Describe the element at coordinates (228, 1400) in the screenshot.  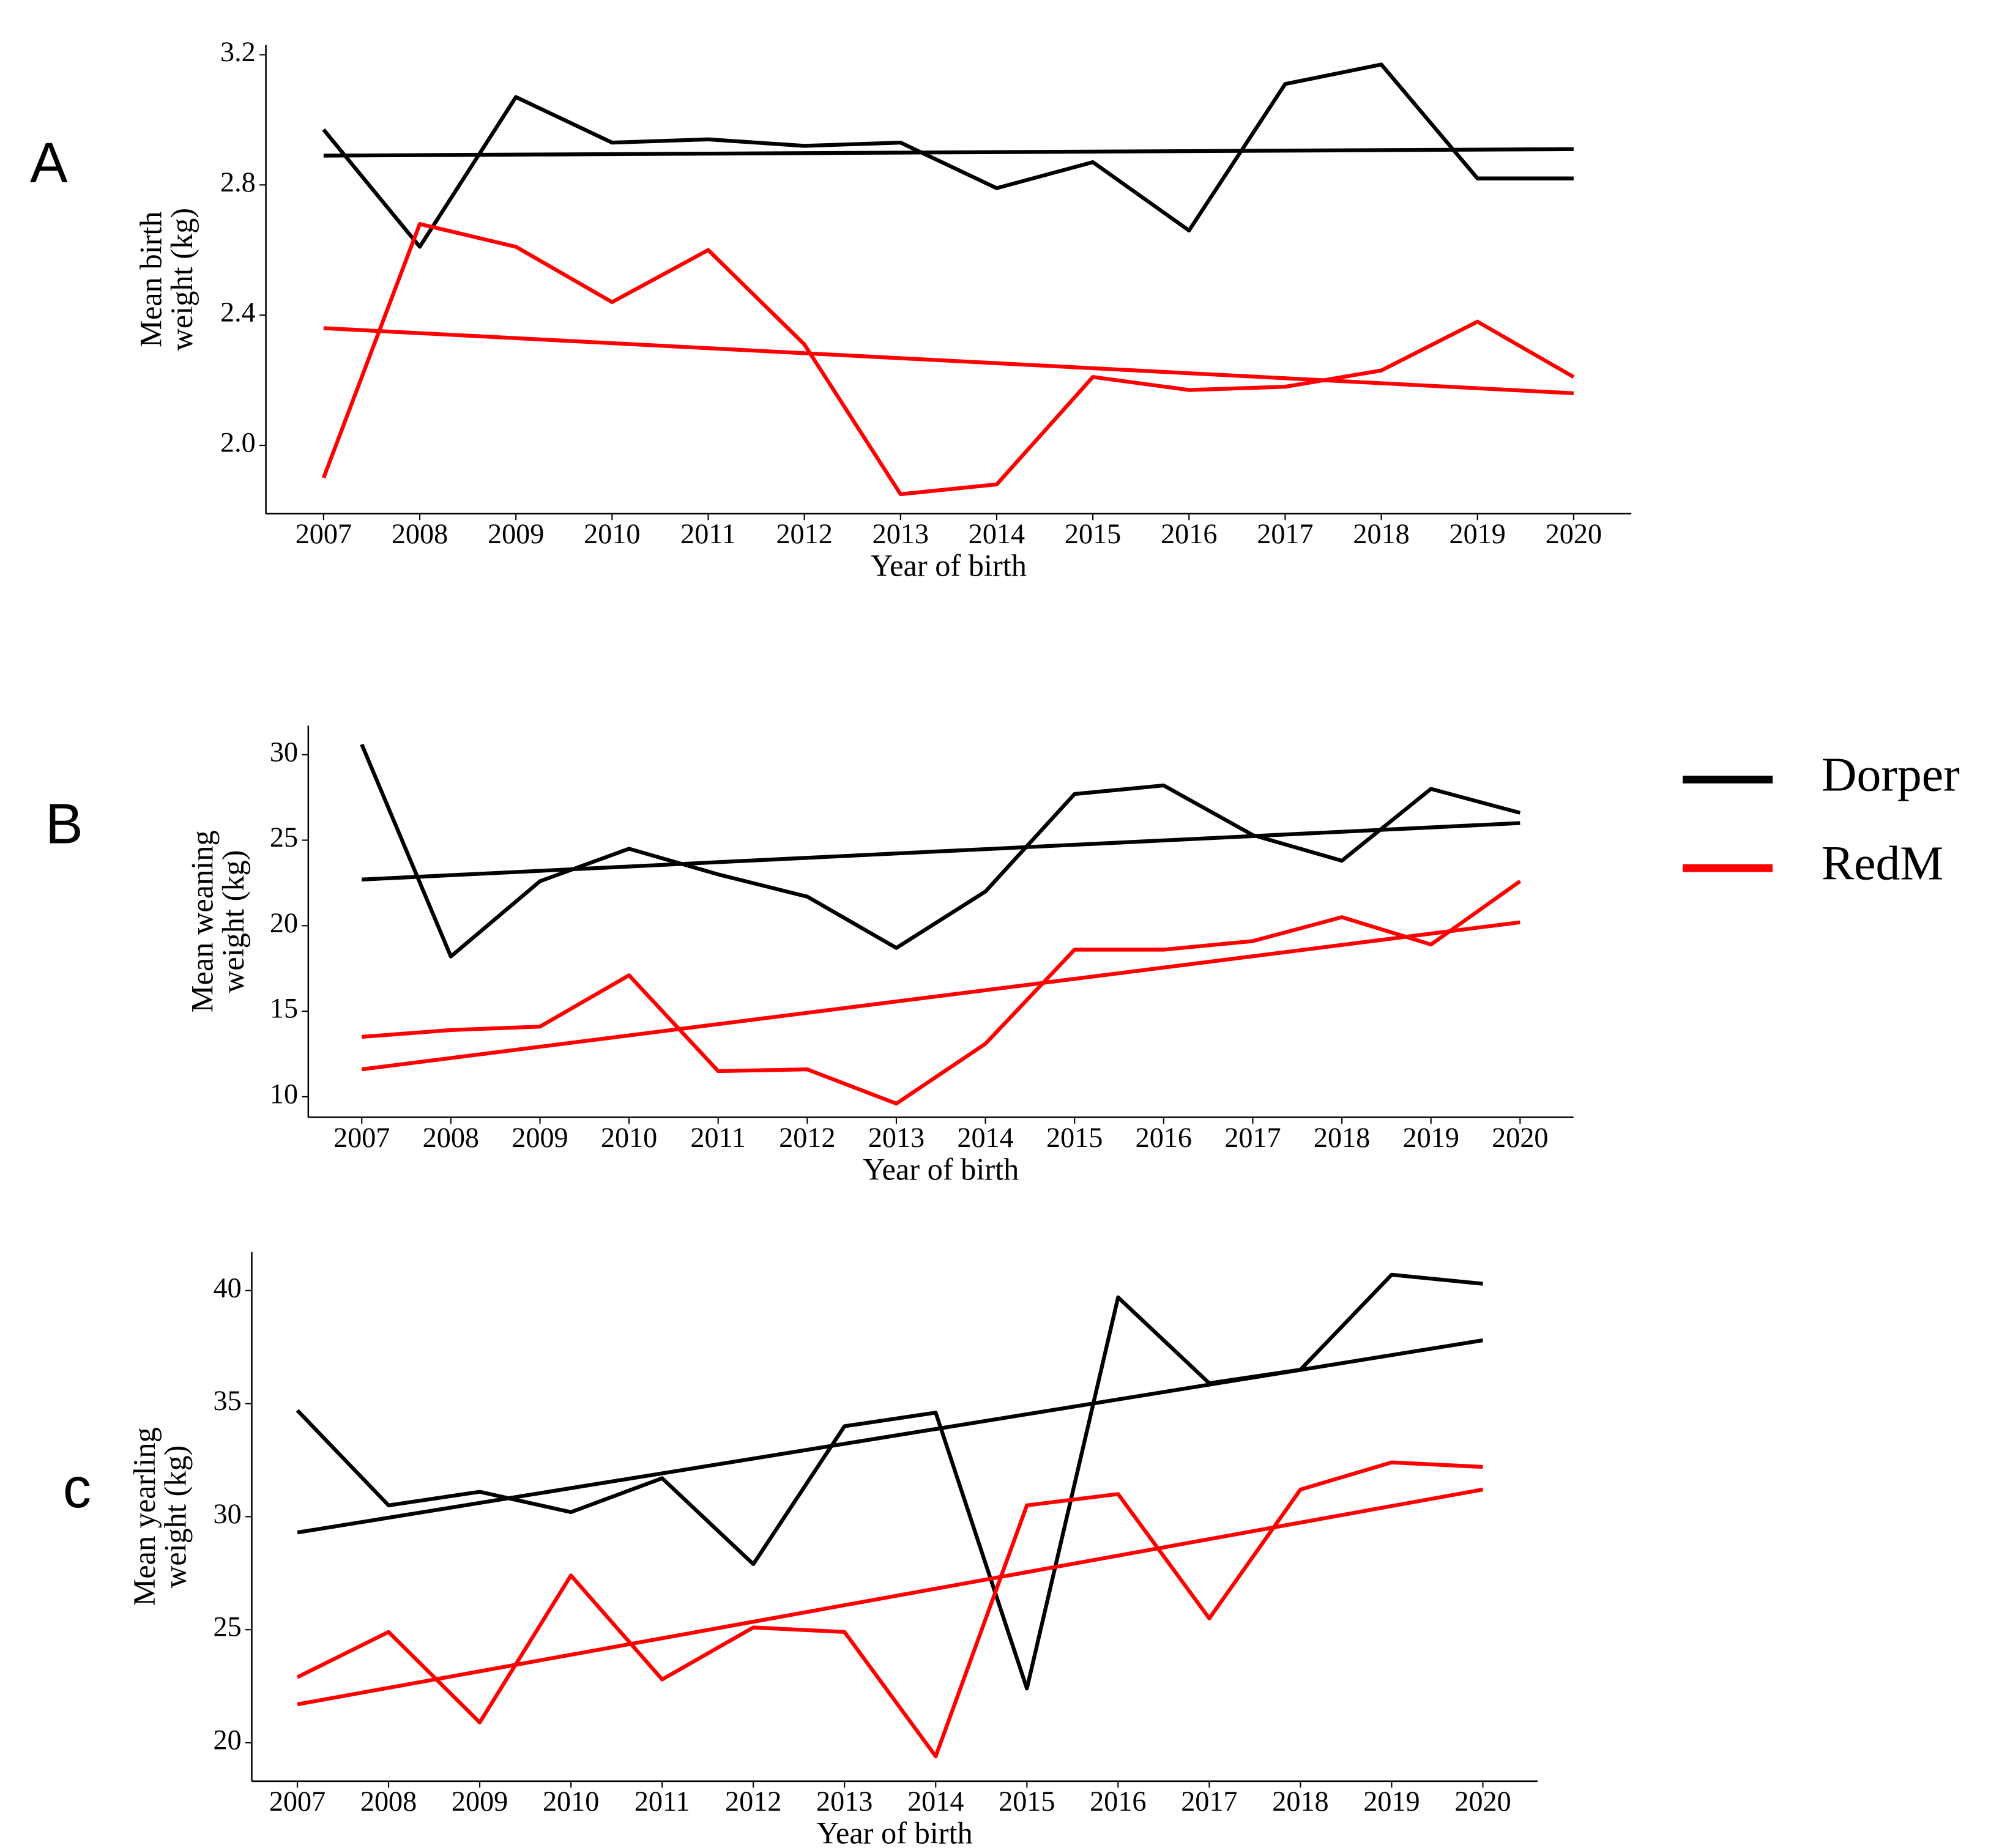
I see `y-tick-label: 35` at that location.